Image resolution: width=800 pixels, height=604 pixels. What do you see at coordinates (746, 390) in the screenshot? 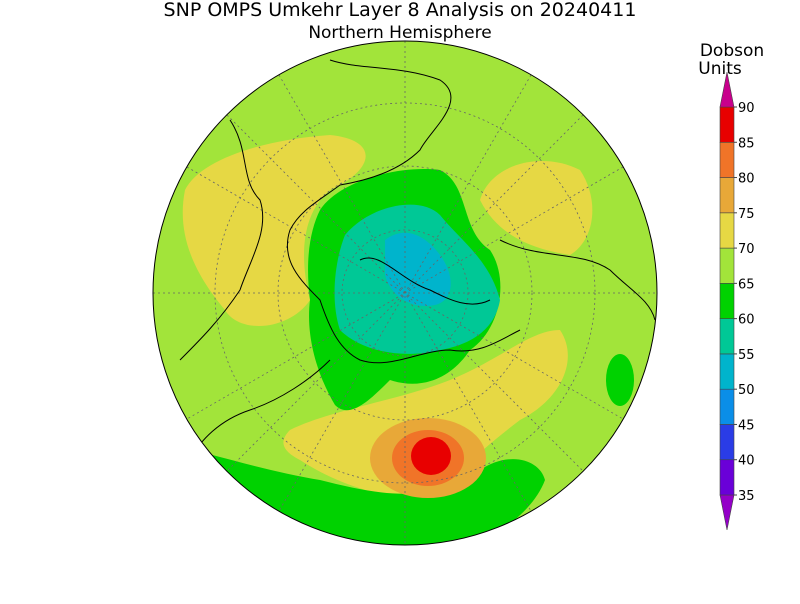
I see `colorbar-tick-label: 50` at bounding box center [746, 390].